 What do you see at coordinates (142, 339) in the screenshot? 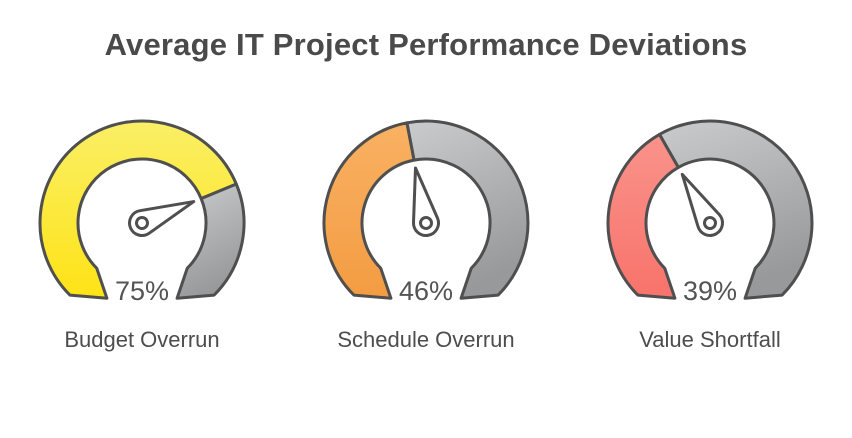
I see `gauge-label-budget-overrun: Budget Overrun` at bounding box center [142, 339].